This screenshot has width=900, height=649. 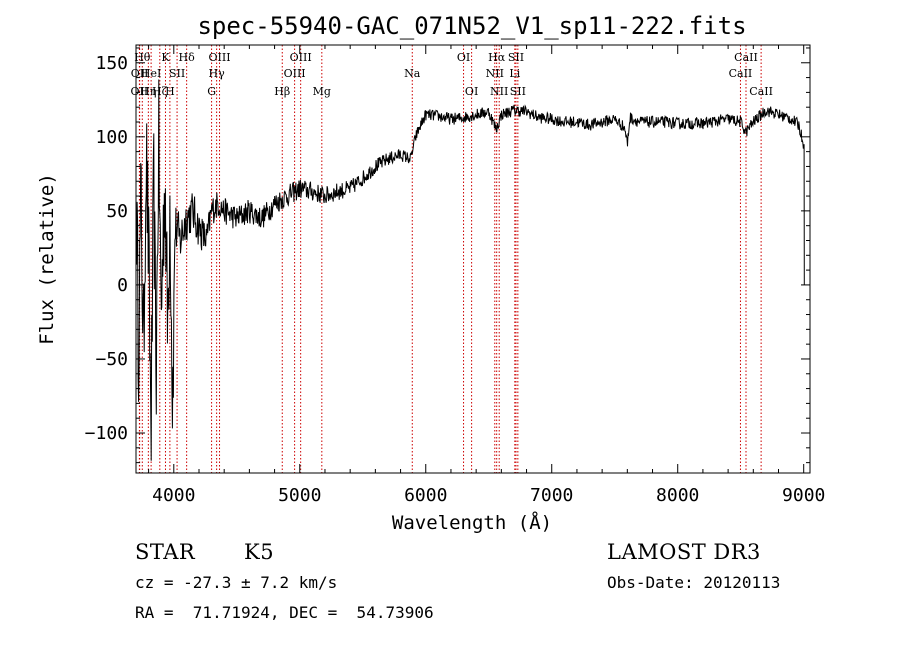 I want to click on emission-line-label: Hδ, so click(x=187, y=57).